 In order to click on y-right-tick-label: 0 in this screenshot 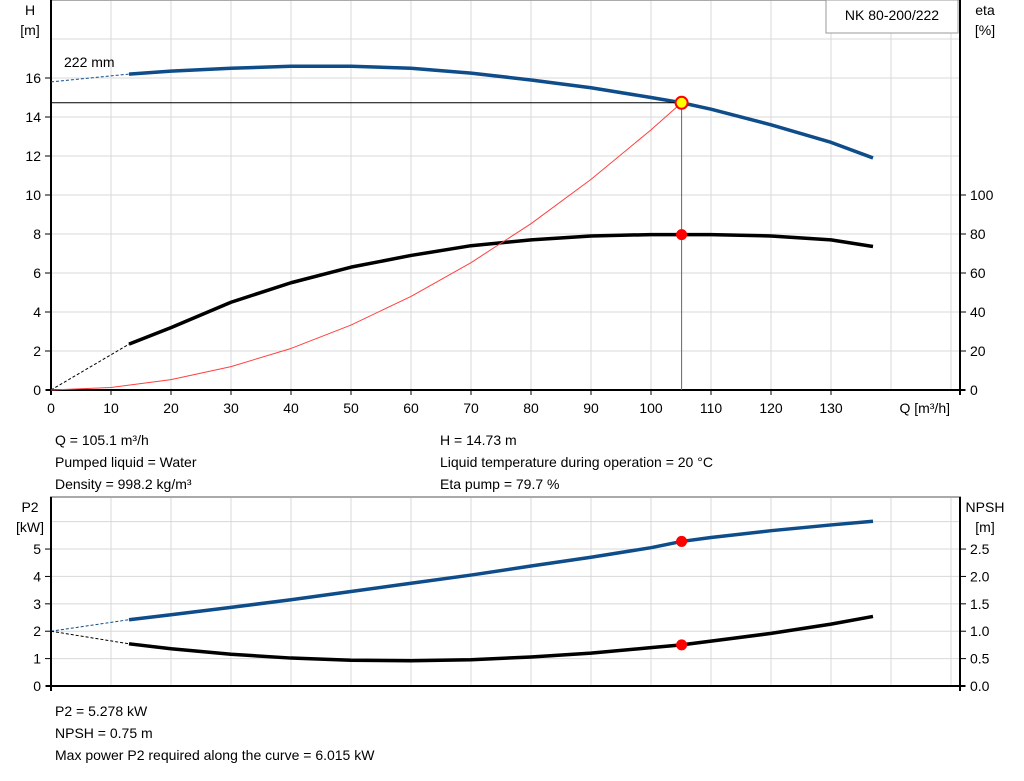, I will do `click(974, 390)`.